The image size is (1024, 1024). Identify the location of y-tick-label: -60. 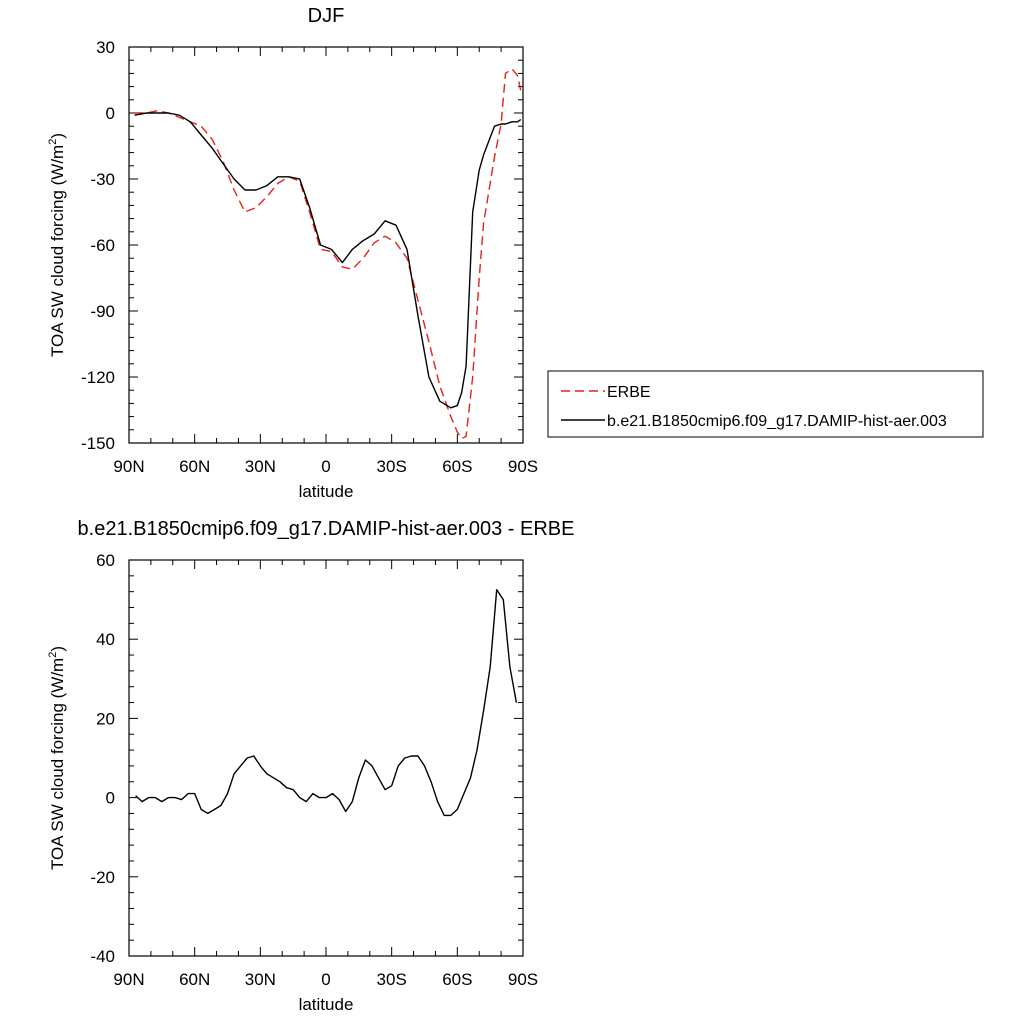
(102, 245).